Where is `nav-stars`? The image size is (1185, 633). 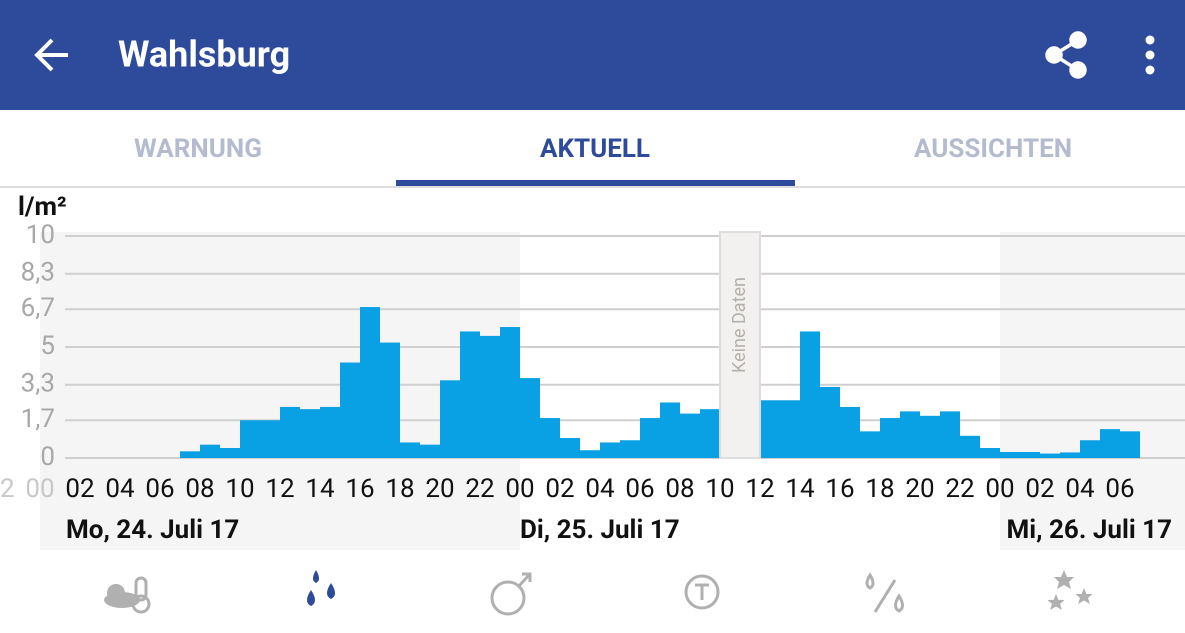 nav-stars is located at coordinates (1070, 590).